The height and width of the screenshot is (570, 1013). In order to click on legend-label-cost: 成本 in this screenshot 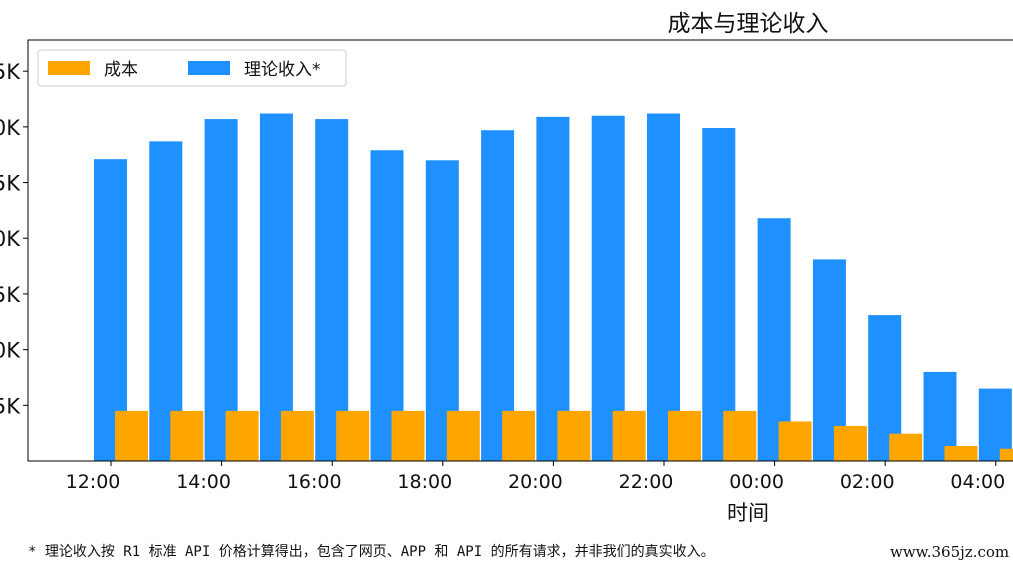, I will do `click(121, 70)`.